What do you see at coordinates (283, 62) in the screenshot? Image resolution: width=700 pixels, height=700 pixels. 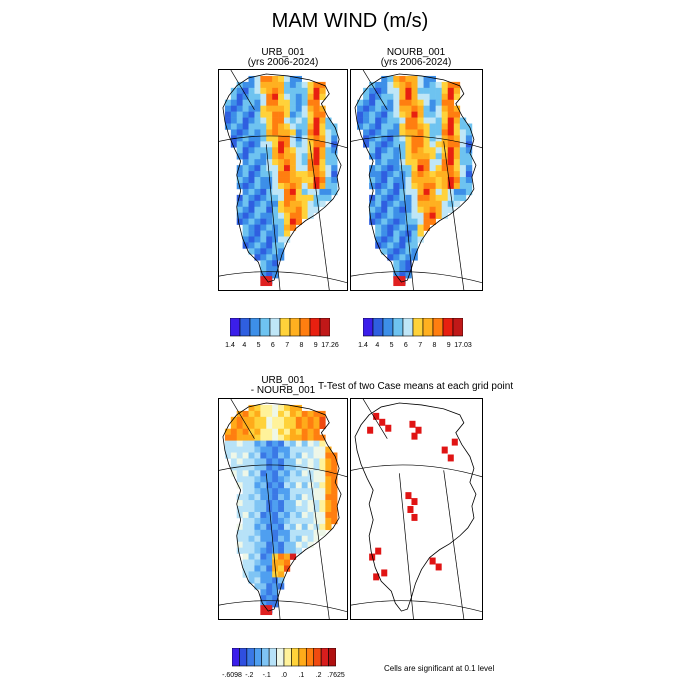 I see `panel1-subtitle: (yrs 2006-2024)` at bounding box center [283, 62].